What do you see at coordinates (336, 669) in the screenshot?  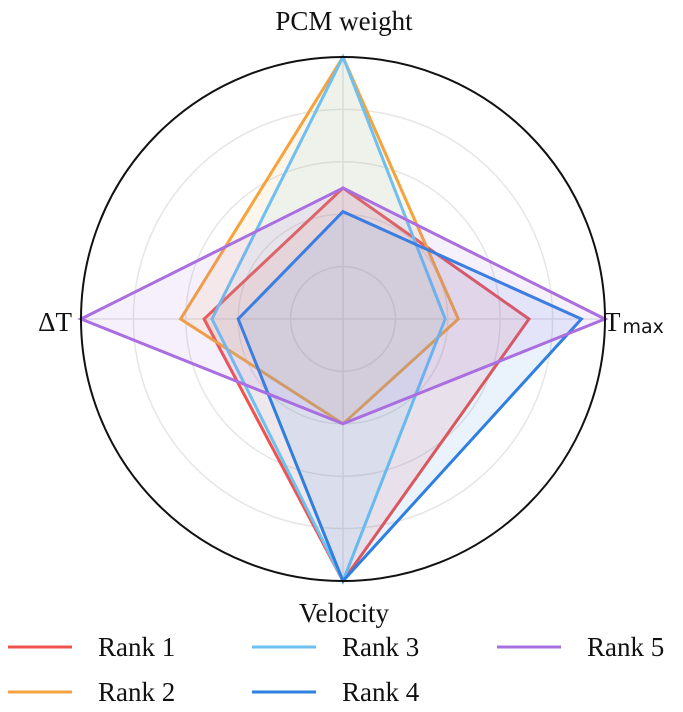 I see `legend: Rank 1 Rank 2 Rank 3 Rank 4 Rank 5` at bounding box center [336, 669].